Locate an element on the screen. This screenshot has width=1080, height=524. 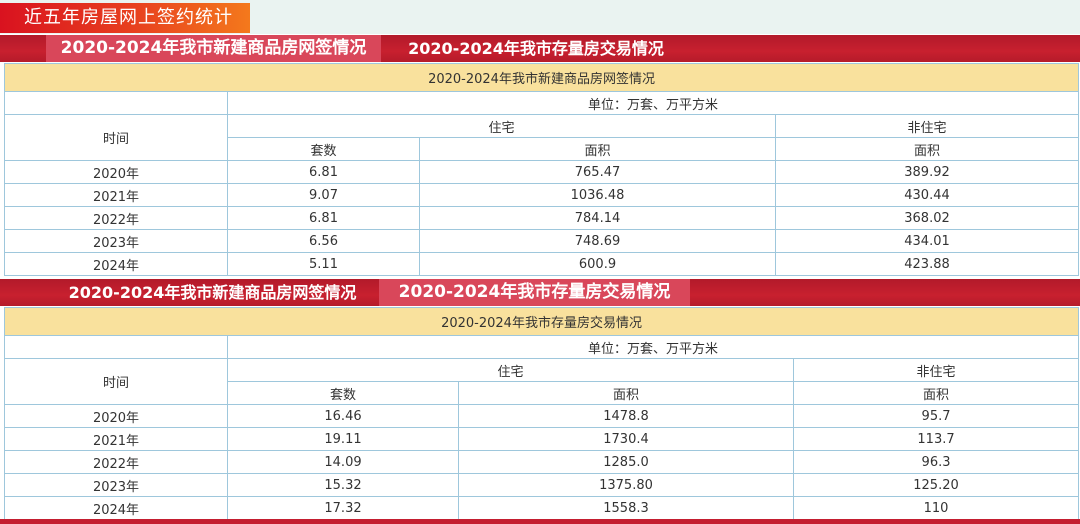
table-row: 2024年 5.11 600.9 423.88 is located at coordinates (542, 264).